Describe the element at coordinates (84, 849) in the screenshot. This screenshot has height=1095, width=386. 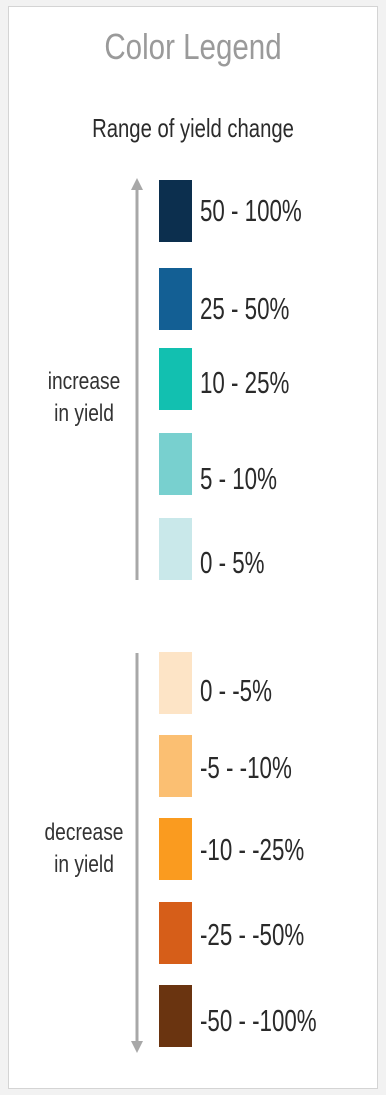
I see `decrease-group-label: decrease in yield` at that location.